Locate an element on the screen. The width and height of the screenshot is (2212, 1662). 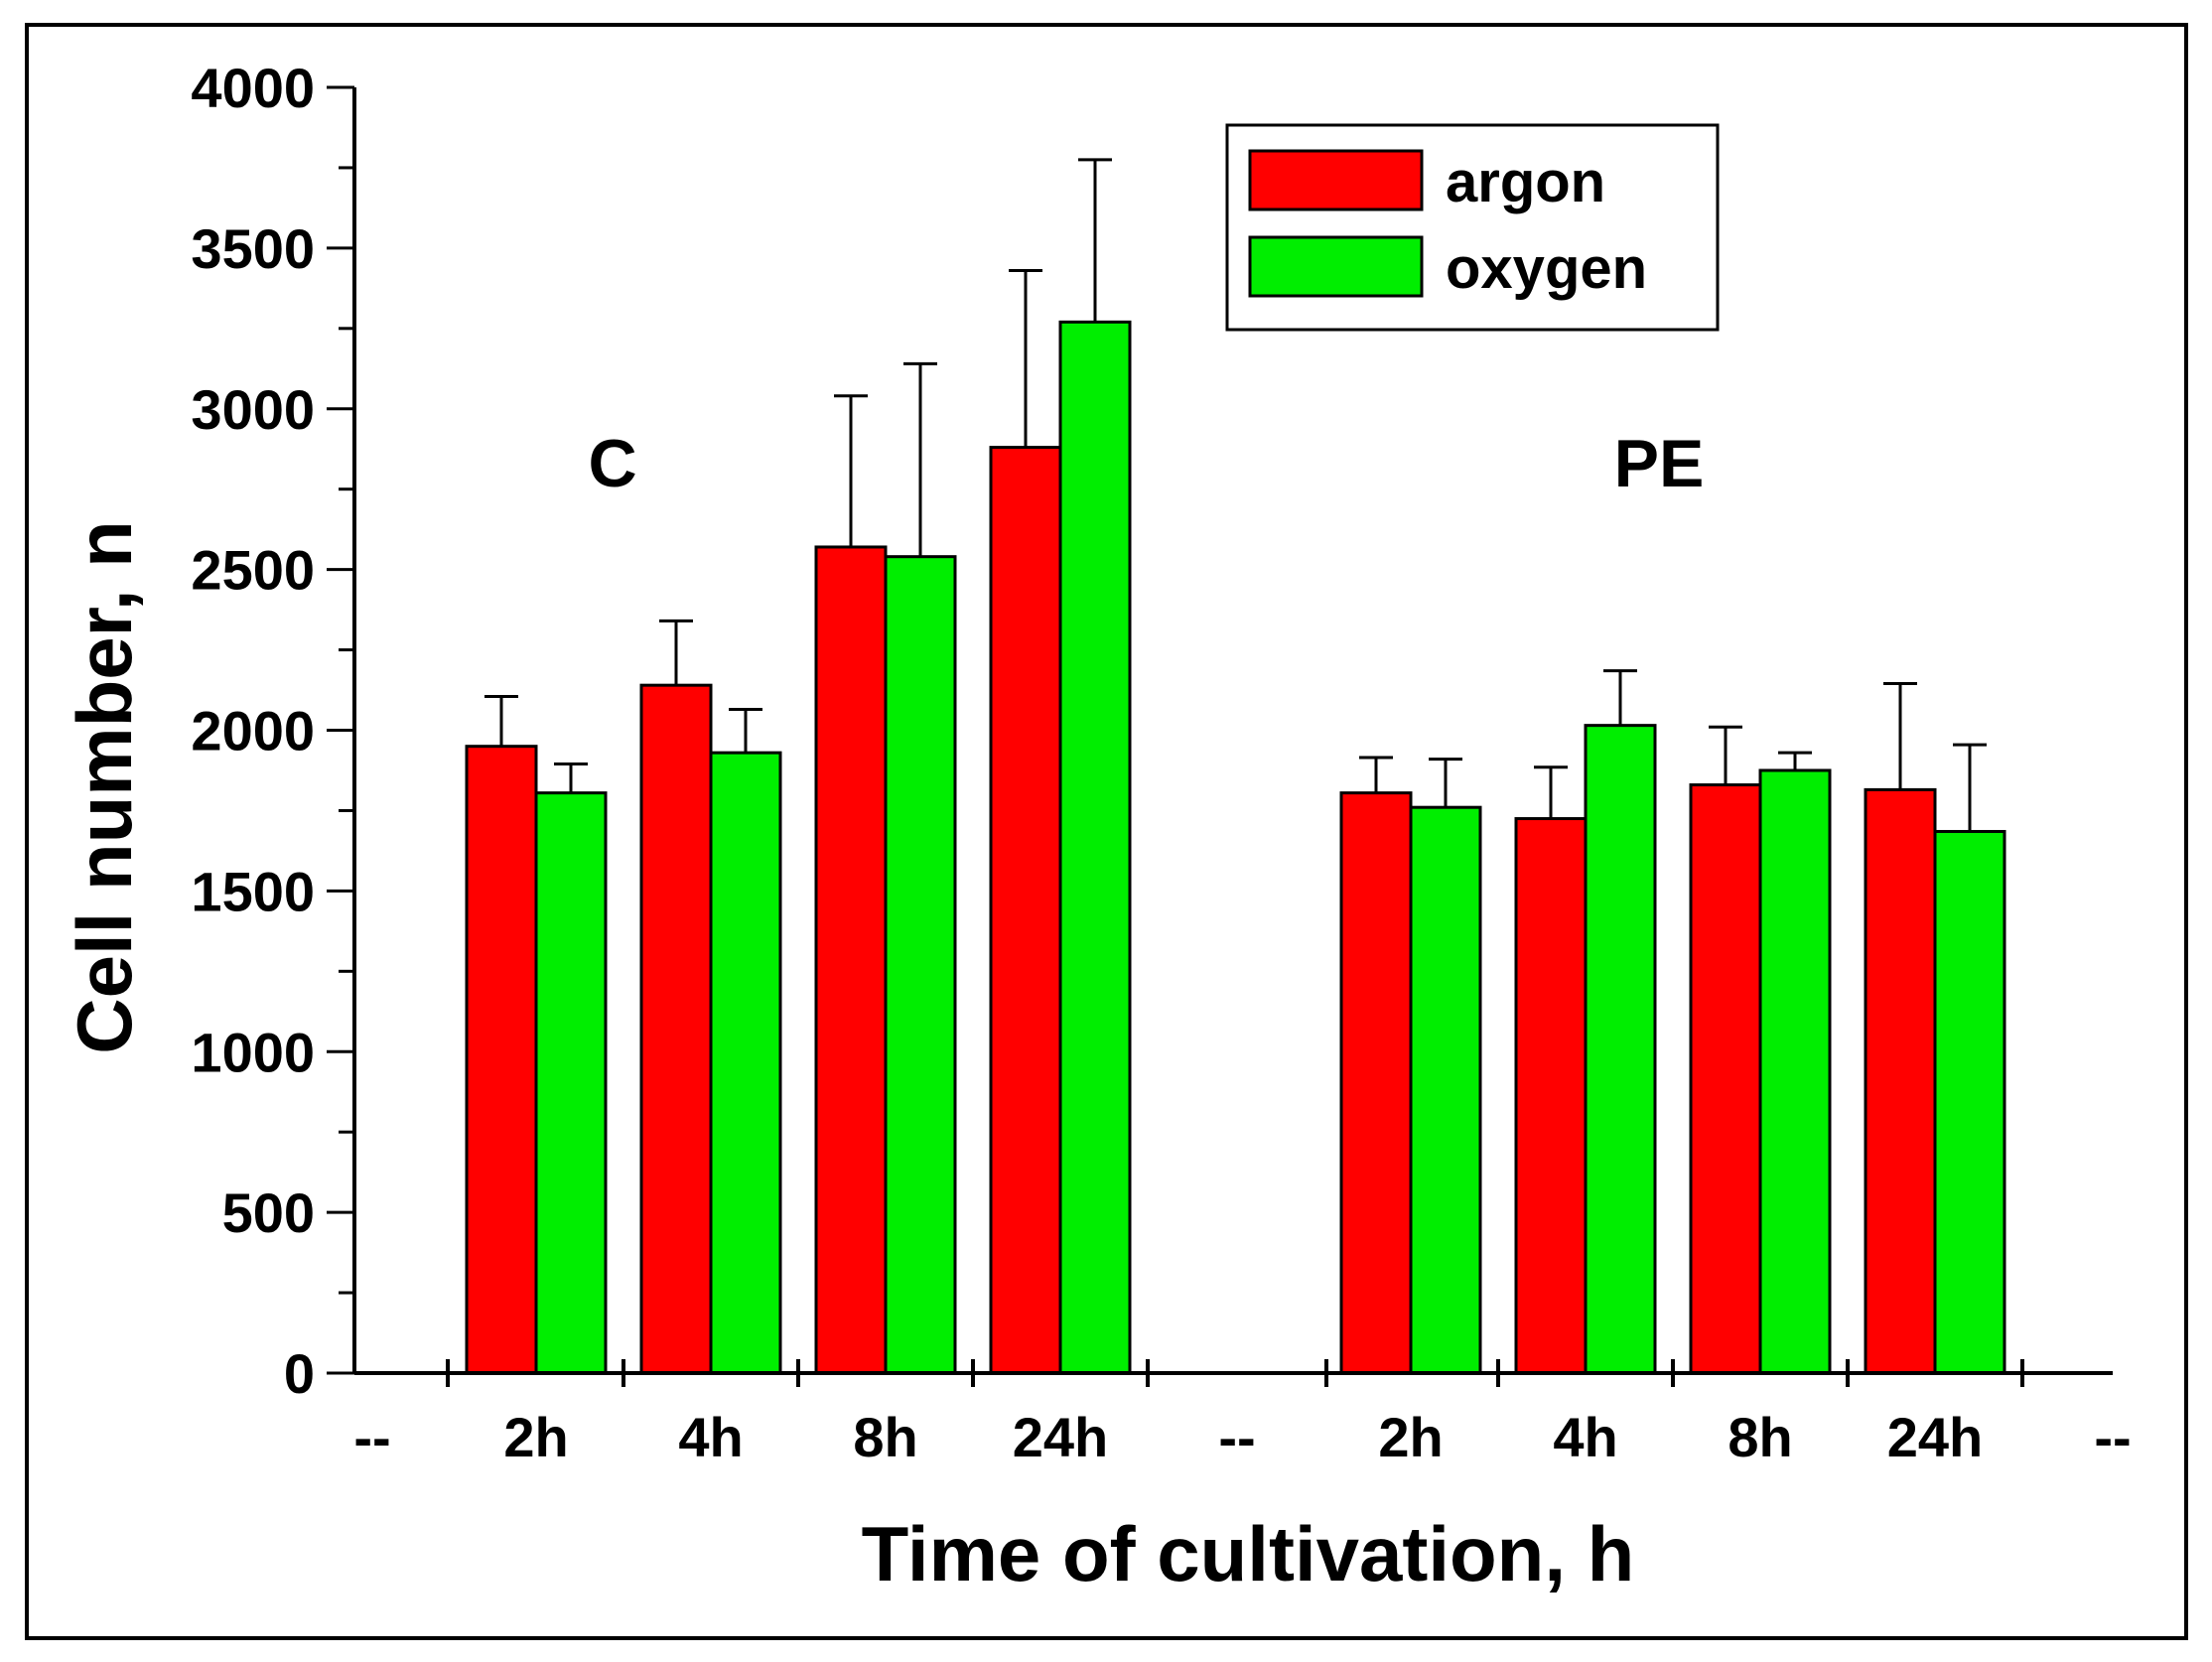
x-axis-title: Time of cultivation, h is located at coordinates (1248, 1554).